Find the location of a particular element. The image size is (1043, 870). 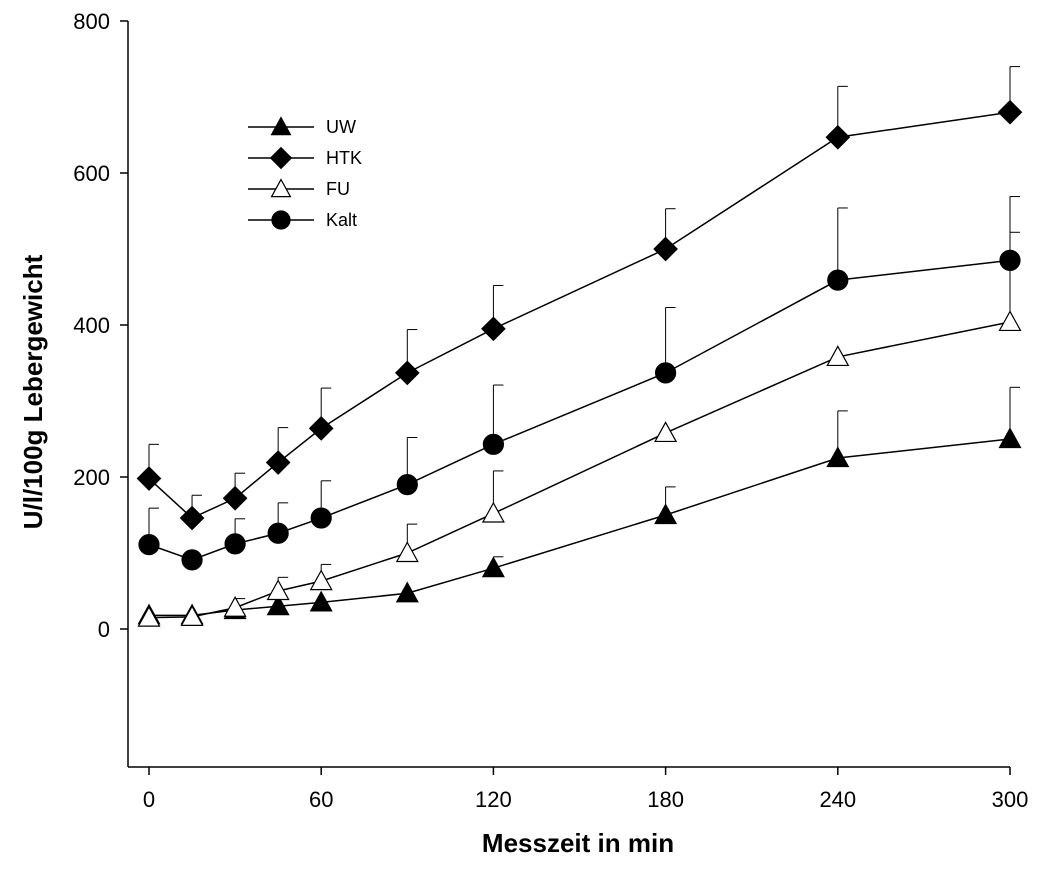

y-tick-label: 200 is located at coordinates (91, 477).